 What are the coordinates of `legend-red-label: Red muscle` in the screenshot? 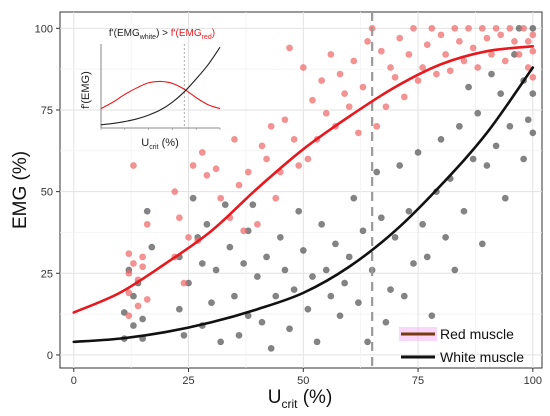 It's located at (477, 334).